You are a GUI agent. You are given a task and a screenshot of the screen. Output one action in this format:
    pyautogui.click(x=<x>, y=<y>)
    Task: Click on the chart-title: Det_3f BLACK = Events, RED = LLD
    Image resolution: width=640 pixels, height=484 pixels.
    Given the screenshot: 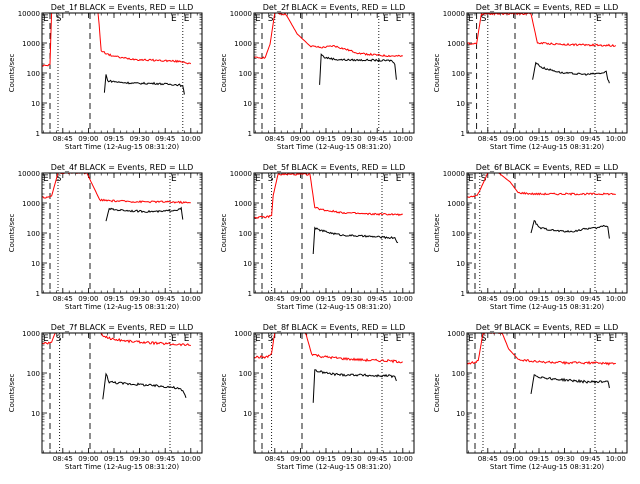 What is the action you would take?
    pyautogui.click(x=547, y=7)
    